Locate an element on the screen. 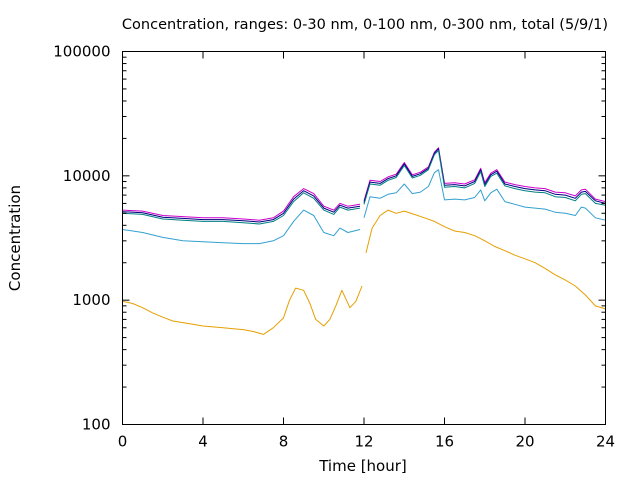 This screenshot has width=640, height=480. y-tick-label: 100000 is located at coordinates (81, 52).